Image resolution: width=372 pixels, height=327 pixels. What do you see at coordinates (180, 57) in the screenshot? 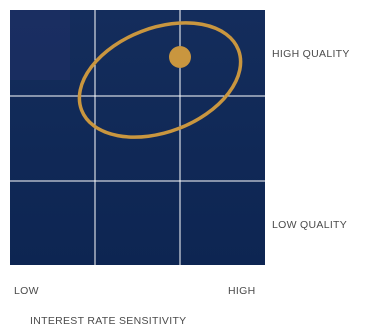
I see `gold-dot-marker` at bounding box center [180, 57].